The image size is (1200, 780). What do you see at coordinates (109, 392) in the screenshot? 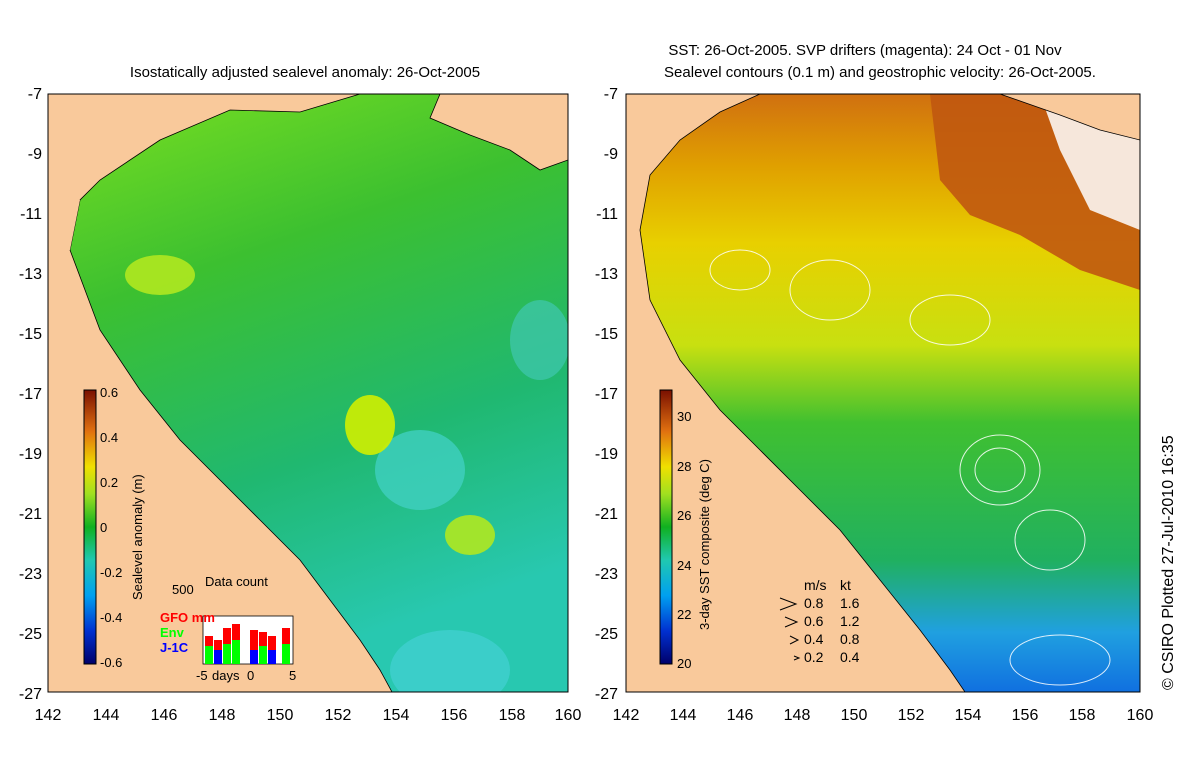
I see `left-cbar-tick: 0.6` at bounding box center [109, 392].